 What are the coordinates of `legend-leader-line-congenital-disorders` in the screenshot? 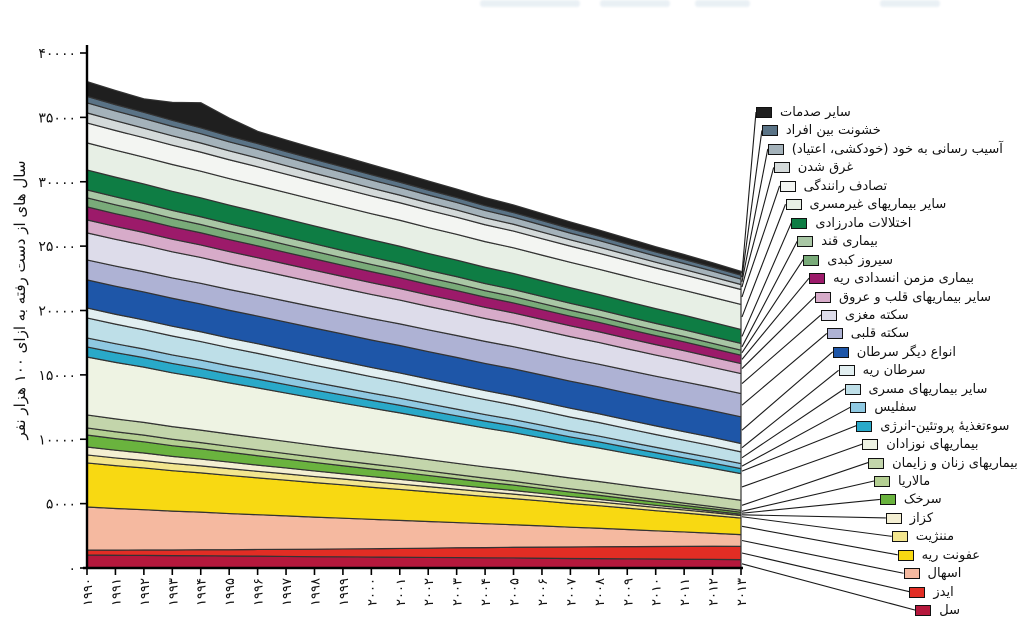 It's located at (766, 279).